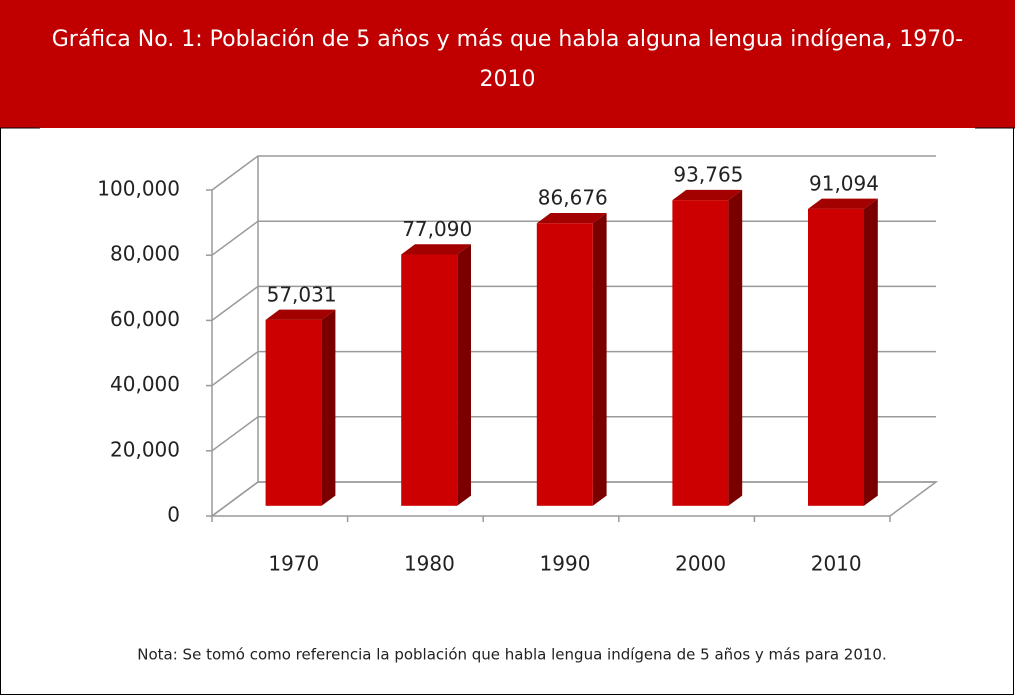 Image resolution: width=1015 pixels, height=696 pixels. I want to click on y-tick-label: 0, so click(173, 515).